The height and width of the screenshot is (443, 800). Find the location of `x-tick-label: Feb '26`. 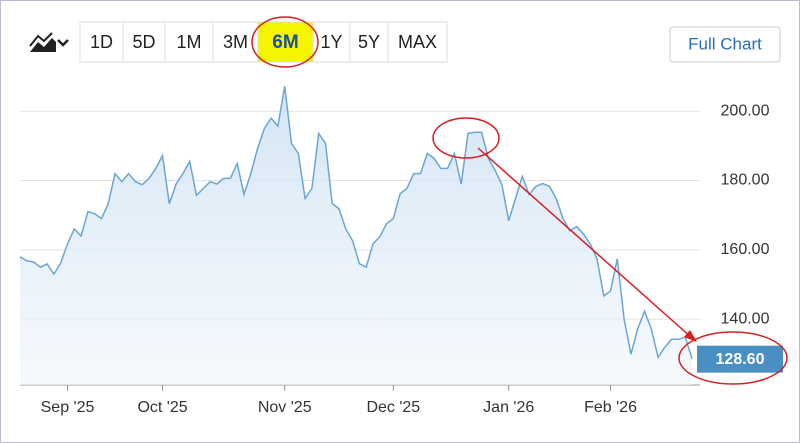

x-tick-label: Feb '26 is located at coordinates (610, 407).